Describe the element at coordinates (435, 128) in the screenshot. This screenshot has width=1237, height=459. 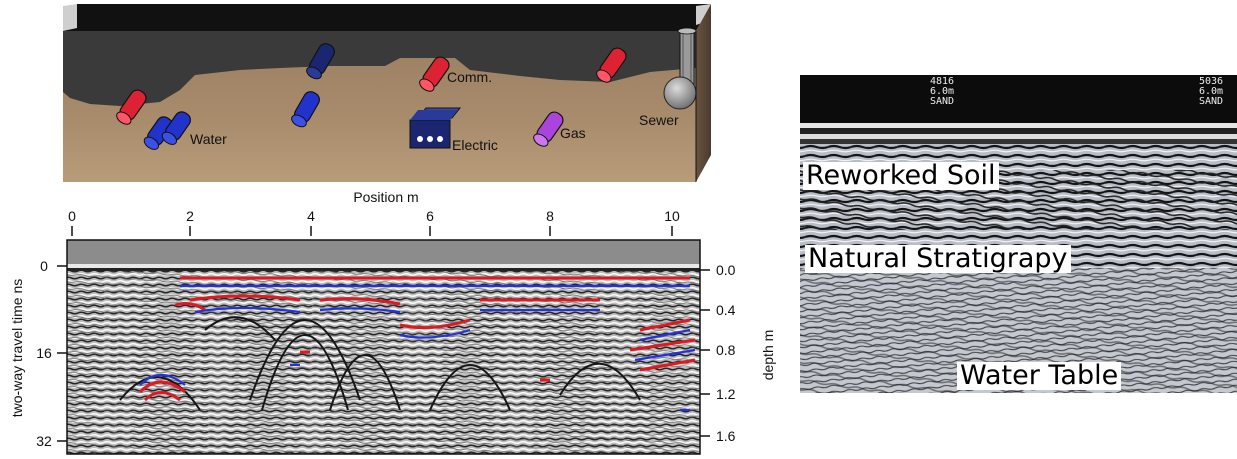
I see `electric-duct` at that location.